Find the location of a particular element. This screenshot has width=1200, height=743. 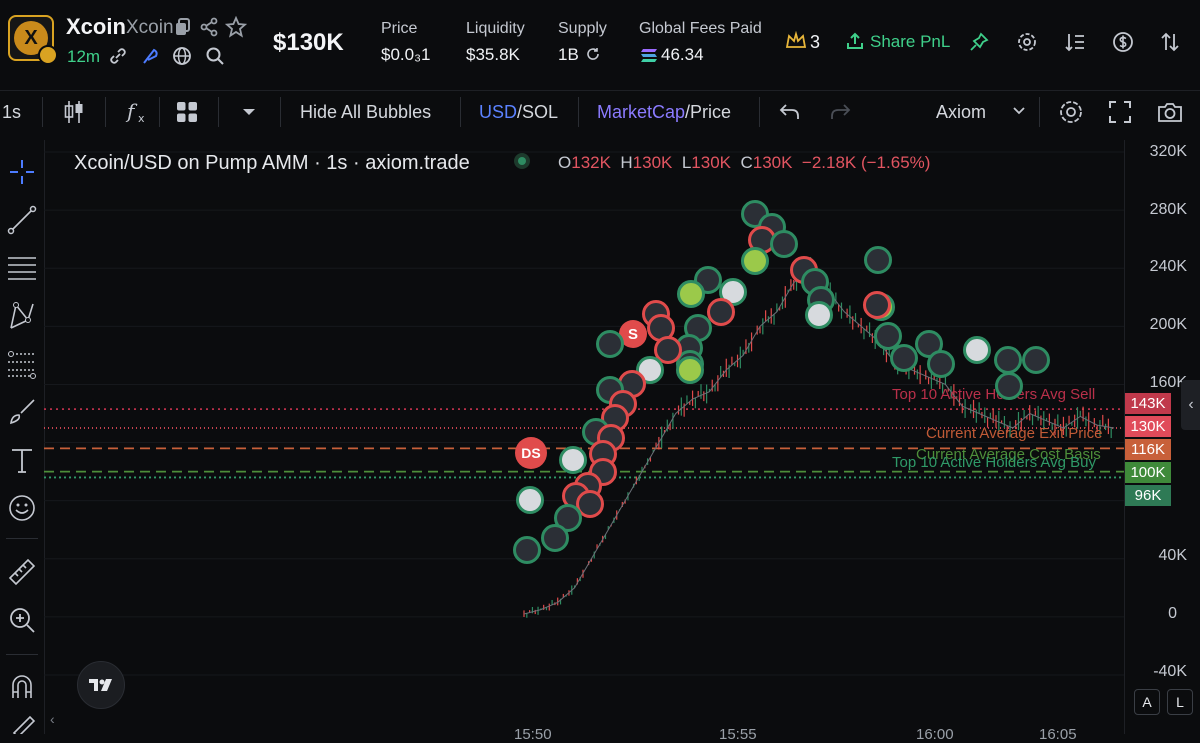

star-icon is located at coordinates (236, 27).